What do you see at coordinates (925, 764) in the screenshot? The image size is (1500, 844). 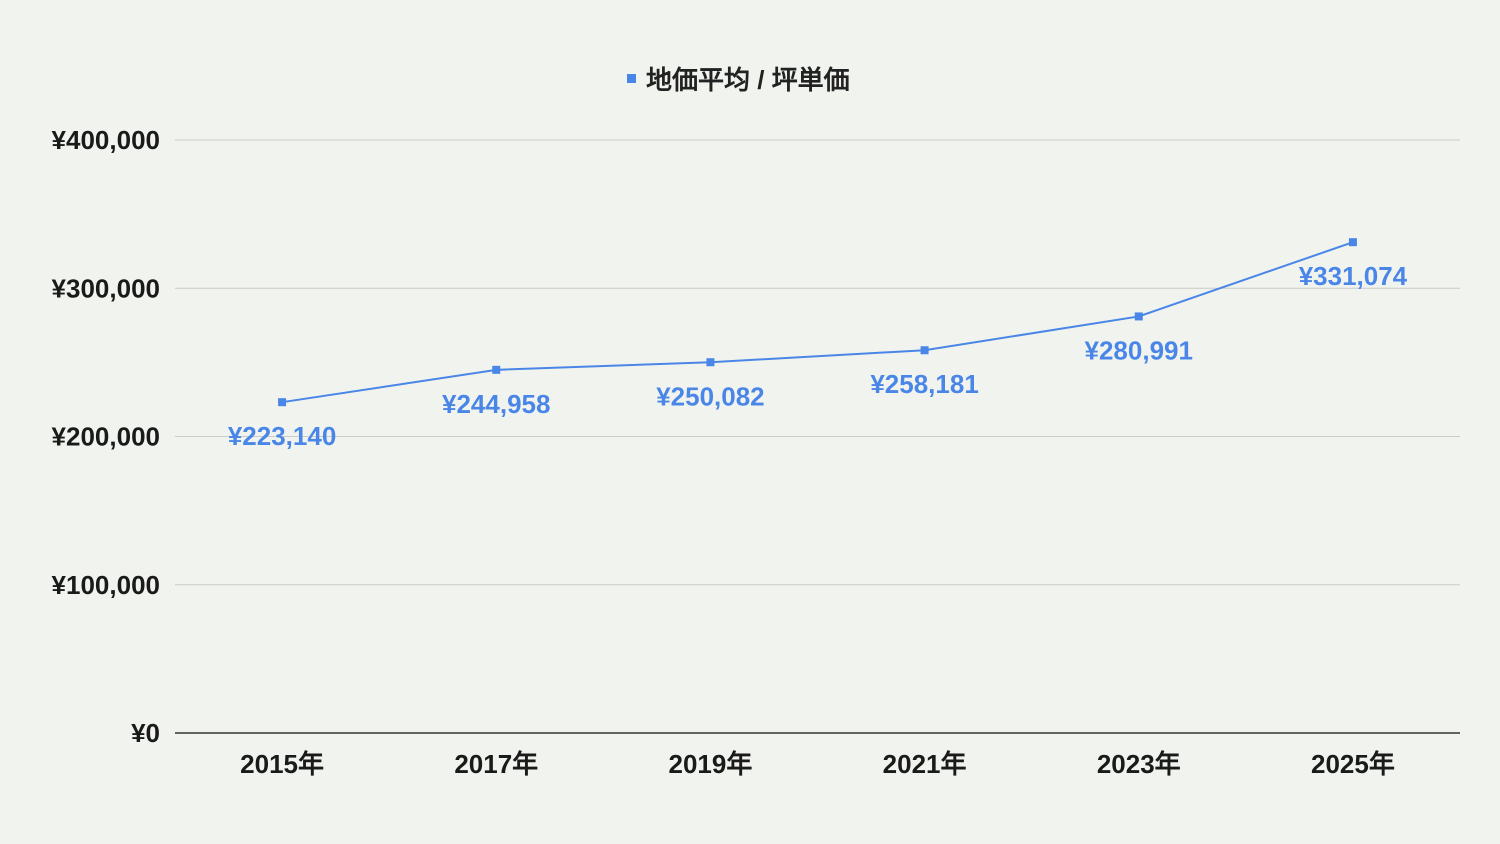 I see `x-tick-label: 2021年` at bounding box center [925, 764].